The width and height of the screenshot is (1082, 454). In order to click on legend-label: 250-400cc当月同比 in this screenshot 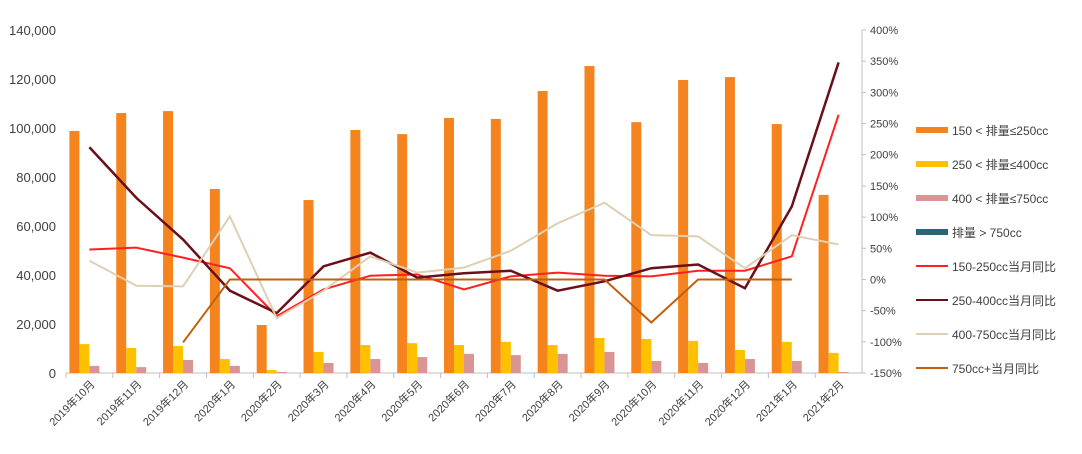, I will do `click(1004, 301)`.